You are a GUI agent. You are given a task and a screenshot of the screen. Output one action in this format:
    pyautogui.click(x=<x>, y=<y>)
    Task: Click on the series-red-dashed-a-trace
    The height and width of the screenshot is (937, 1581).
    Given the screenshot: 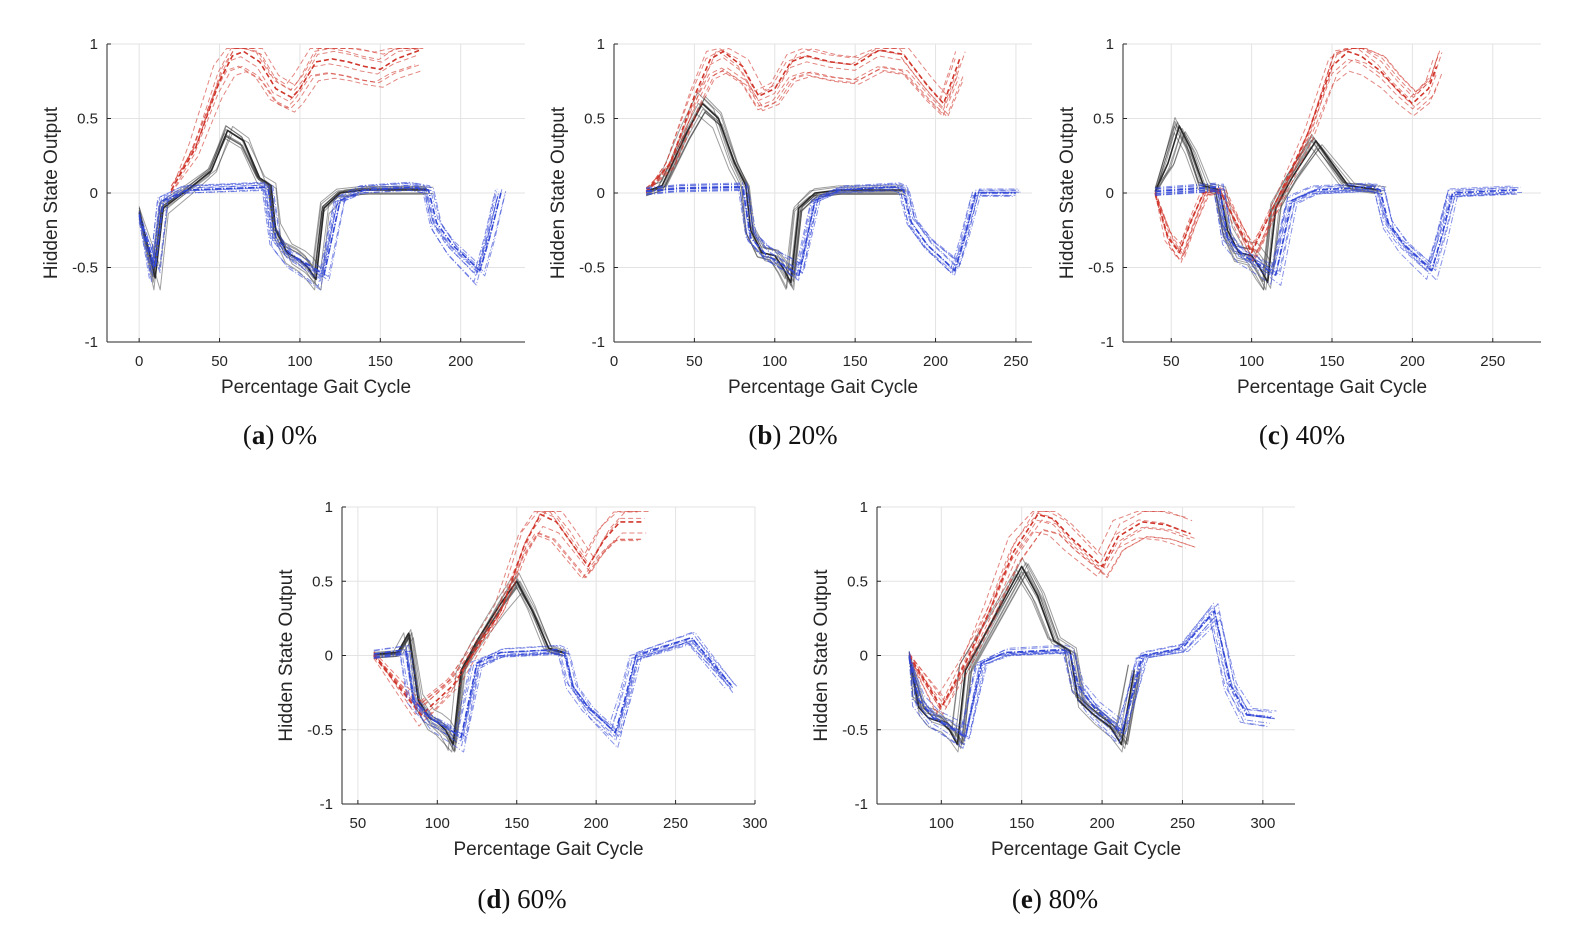 What is the action you would take?
    pyautogui.click(x=296, y=117)
    